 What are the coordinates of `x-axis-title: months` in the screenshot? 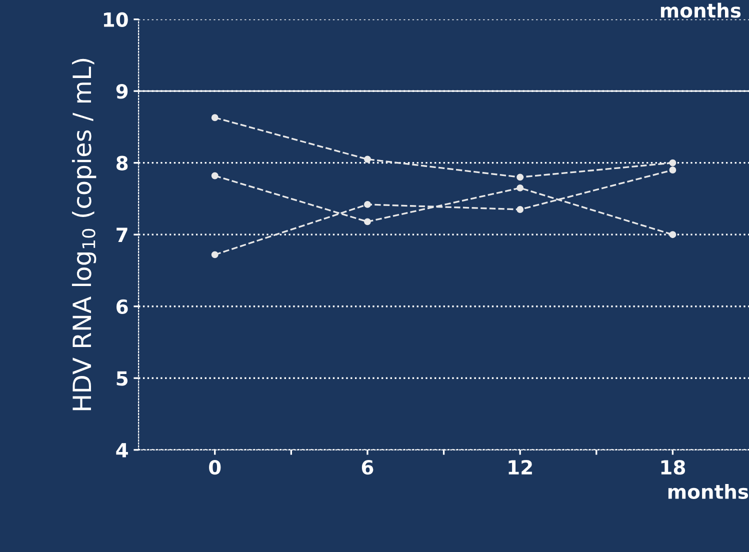 It's located at (708, 492).